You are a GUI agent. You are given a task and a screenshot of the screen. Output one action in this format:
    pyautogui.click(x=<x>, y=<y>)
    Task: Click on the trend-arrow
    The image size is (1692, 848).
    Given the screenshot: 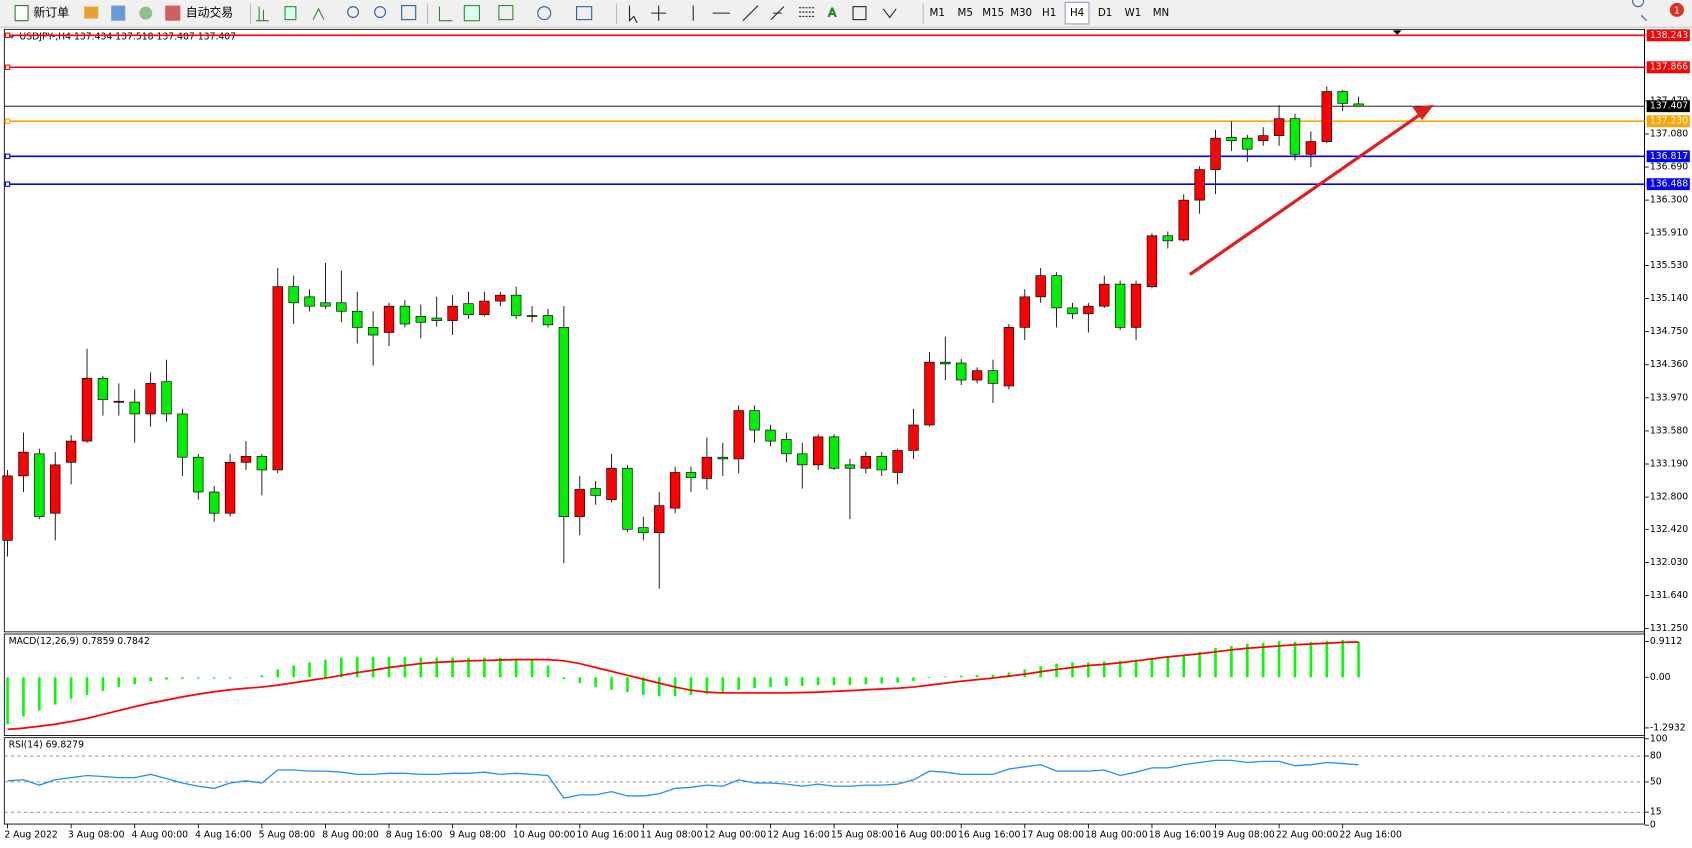 What is the action you would take?
    pyautogui.click(x=1306, y=193)
    